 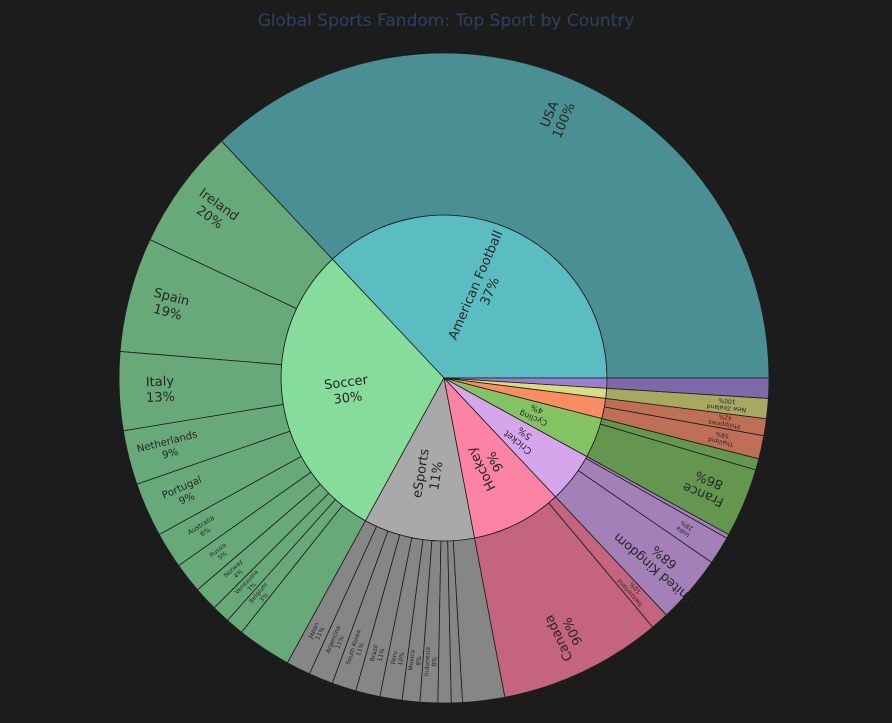 What do you see at coordinates (160, 390) in the screenshot?
I see `country-label: Italy13%` at bounding box center [160, 390].